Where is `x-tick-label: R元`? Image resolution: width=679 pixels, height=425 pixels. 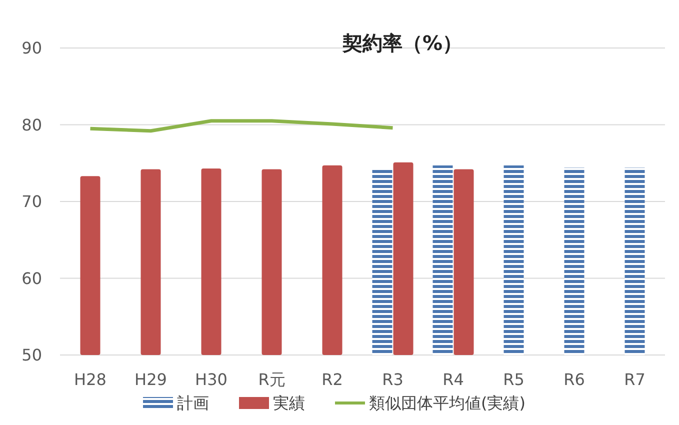
x-tick-label: R元 is located at coordinates (272, 379).